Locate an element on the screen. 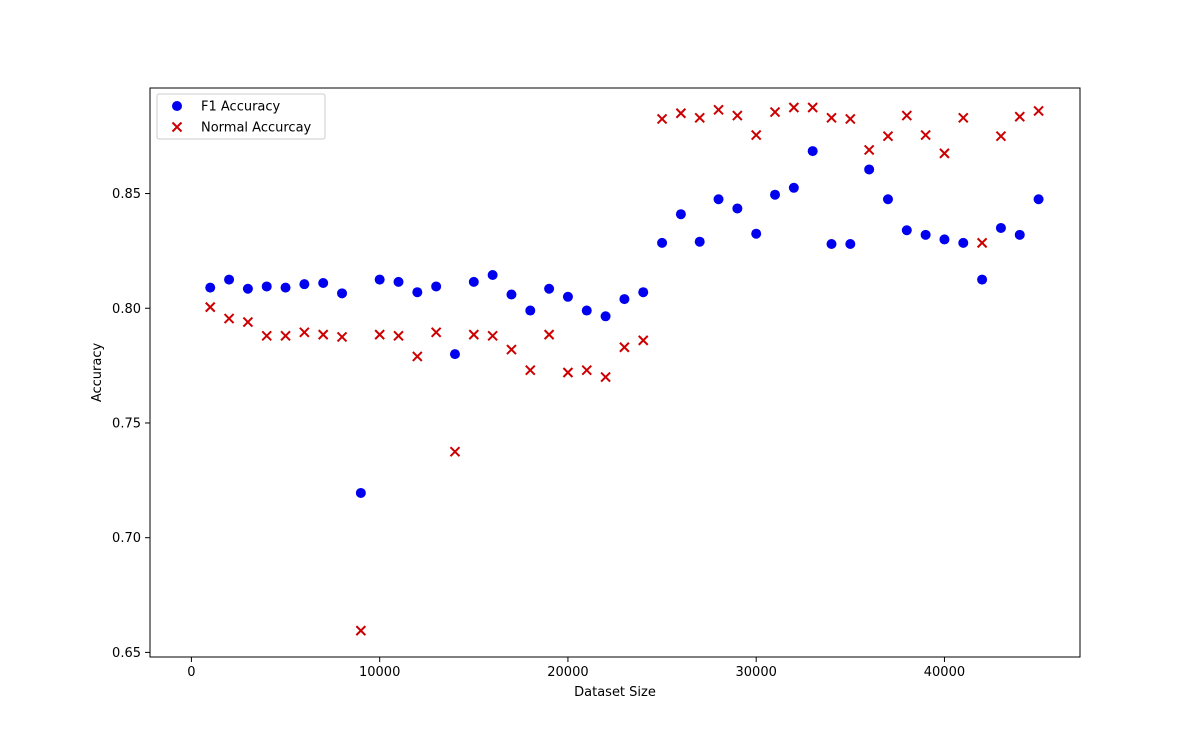 The height and width of the screenshot is (740, 1200). x-tick-label: 30000 is located at coordinates (756, 672).